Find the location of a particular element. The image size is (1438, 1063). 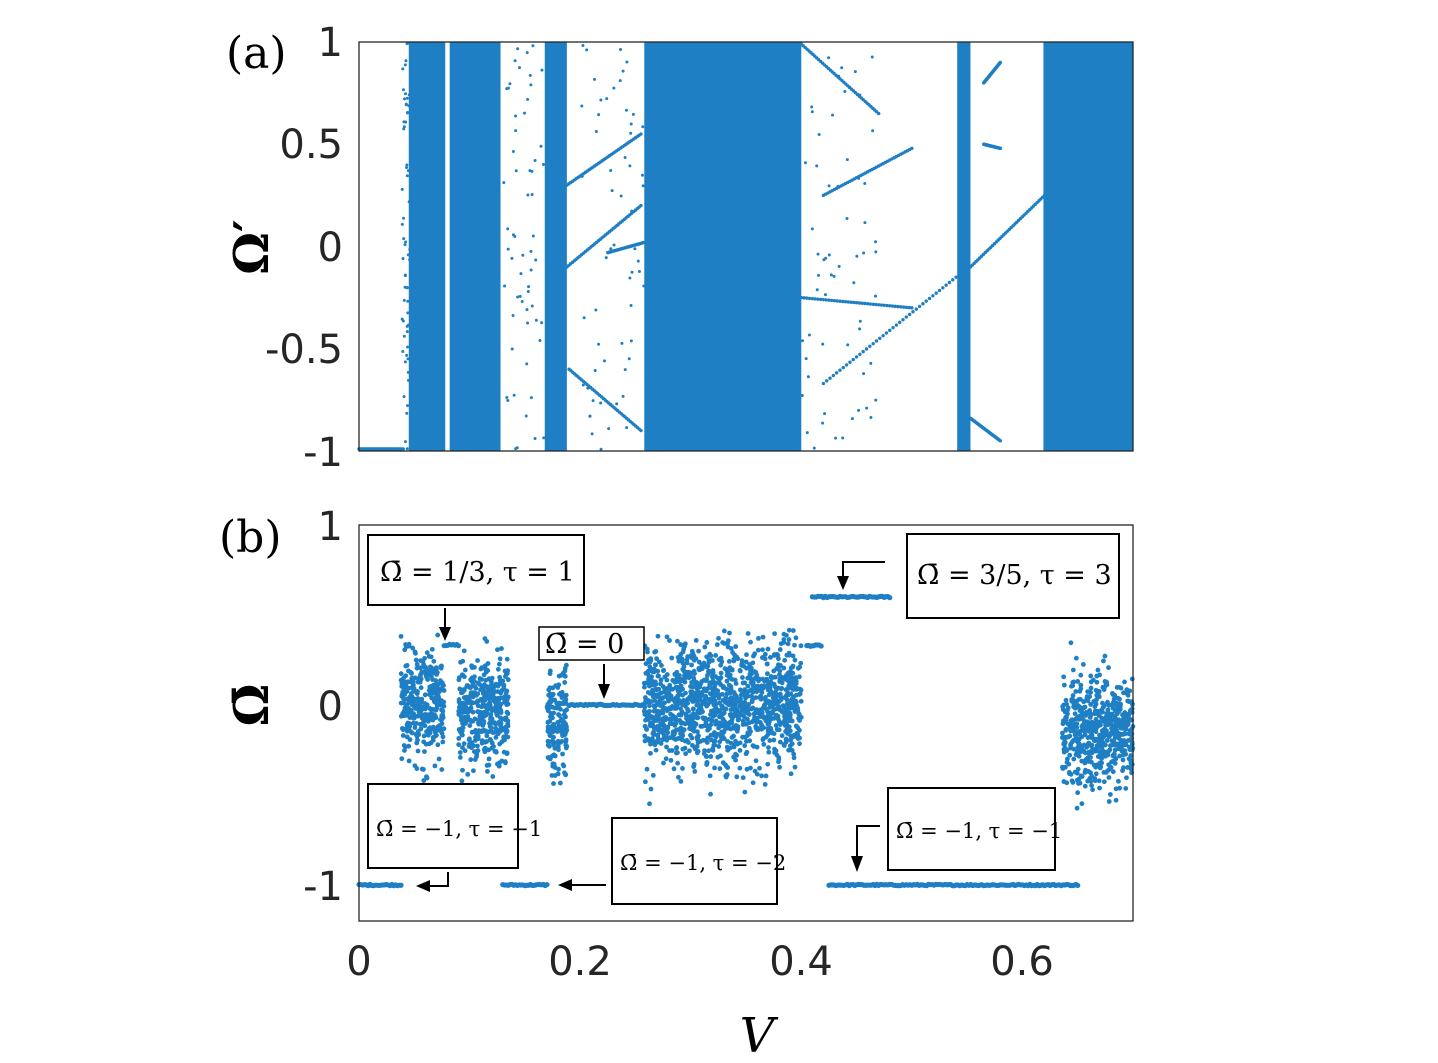

annotation-text: Ω̄ = 3/5, τ = 3 is located at coordinates (1014, 575).